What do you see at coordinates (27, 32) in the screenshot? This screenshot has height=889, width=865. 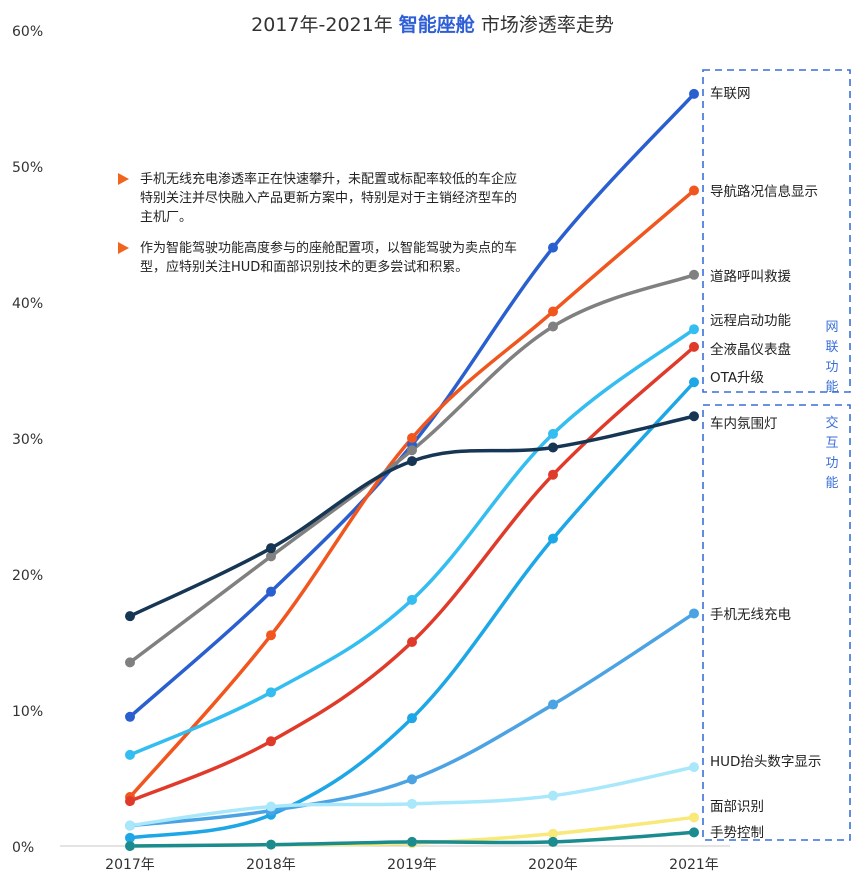 I see `y-tick-label: 60%` at bounding box center [27, 32].